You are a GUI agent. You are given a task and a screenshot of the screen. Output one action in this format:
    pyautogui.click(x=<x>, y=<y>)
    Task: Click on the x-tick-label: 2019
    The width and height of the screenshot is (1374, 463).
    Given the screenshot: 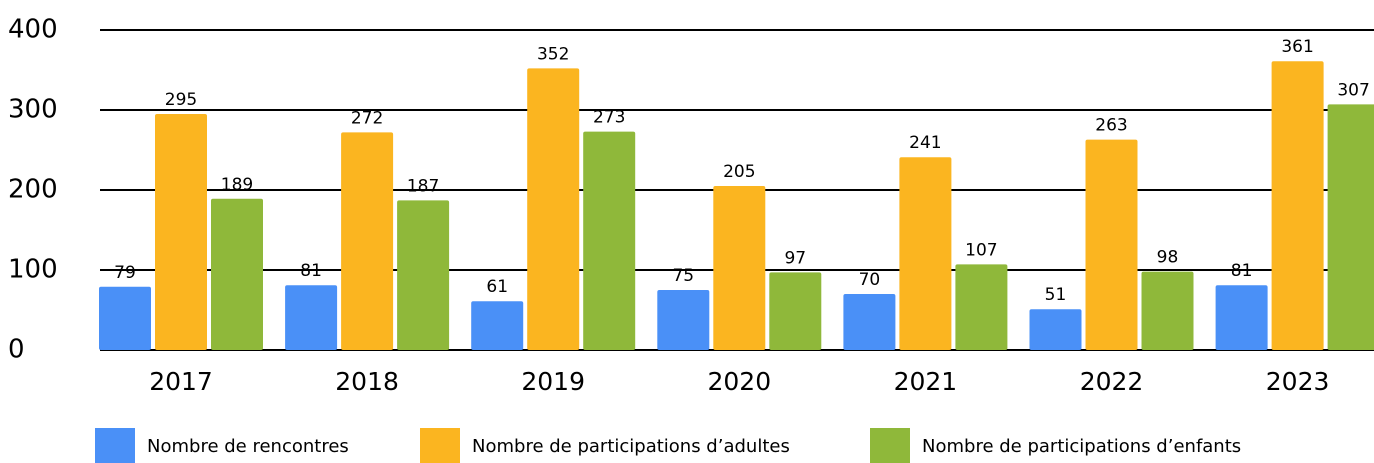 What is the action you would take?
    pyautogui.click(x=553, y=381)
    